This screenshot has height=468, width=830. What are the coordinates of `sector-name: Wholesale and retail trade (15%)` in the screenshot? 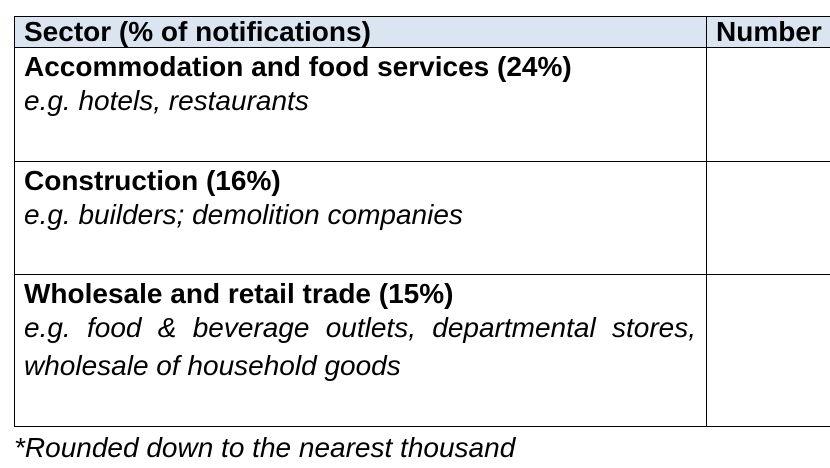 It's located at (239, 293).